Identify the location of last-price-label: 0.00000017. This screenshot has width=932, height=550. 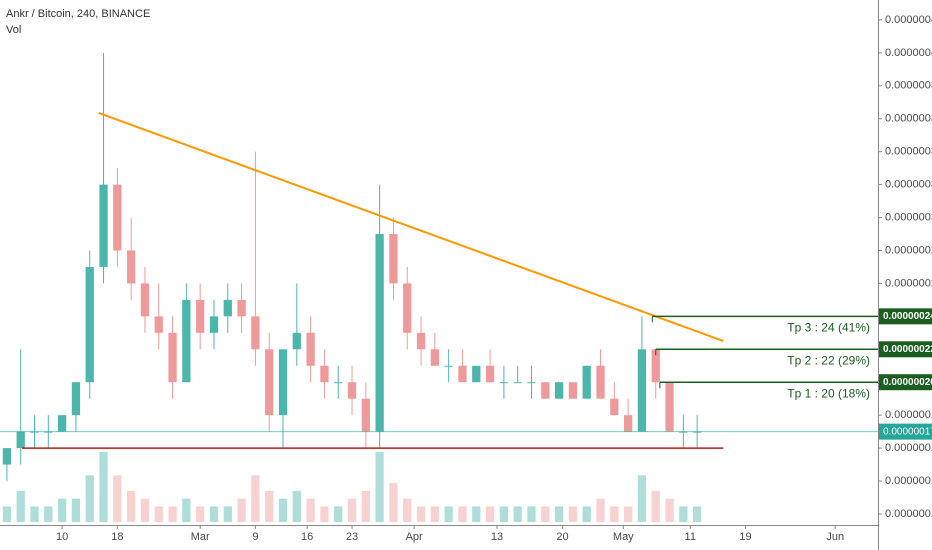
(907, 431).